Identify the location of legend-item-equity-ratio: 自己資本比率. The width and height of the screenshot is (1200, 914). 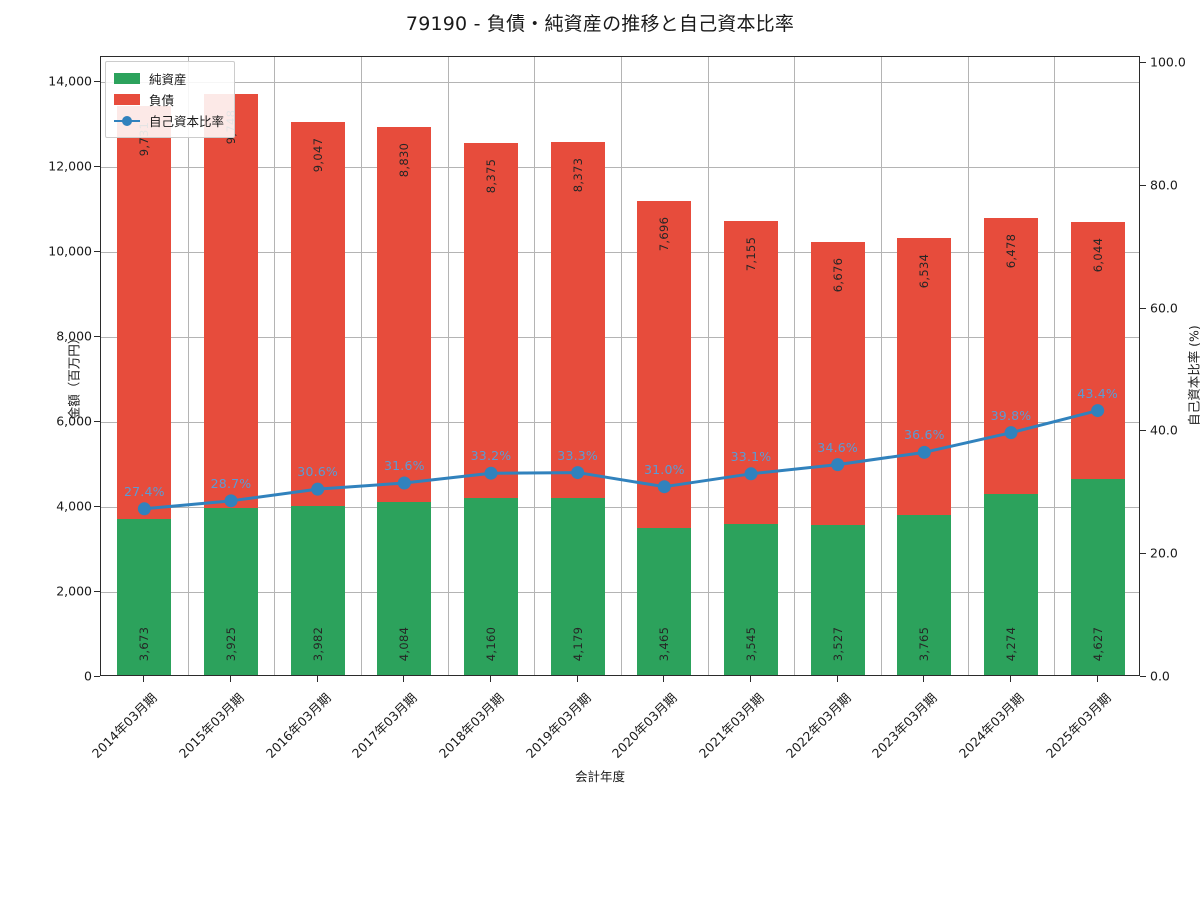
(169, 120).